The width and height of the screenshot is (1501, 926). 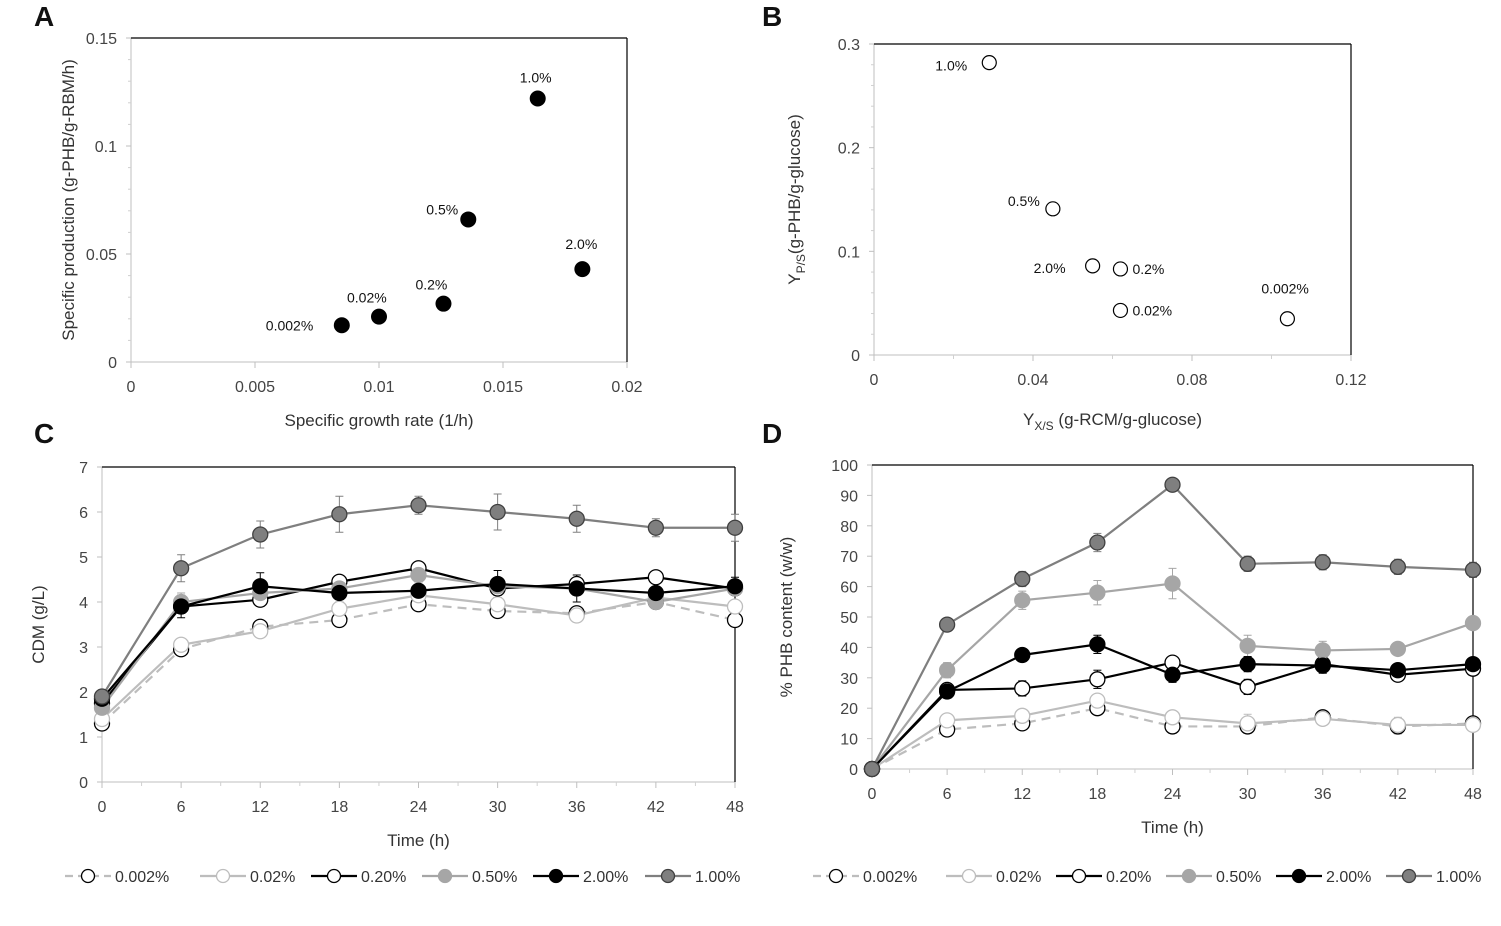 What do you see at coordinates (44, 433) in the screenshot?
I see `panel-label-c: C` at bounding box center [44, 433].